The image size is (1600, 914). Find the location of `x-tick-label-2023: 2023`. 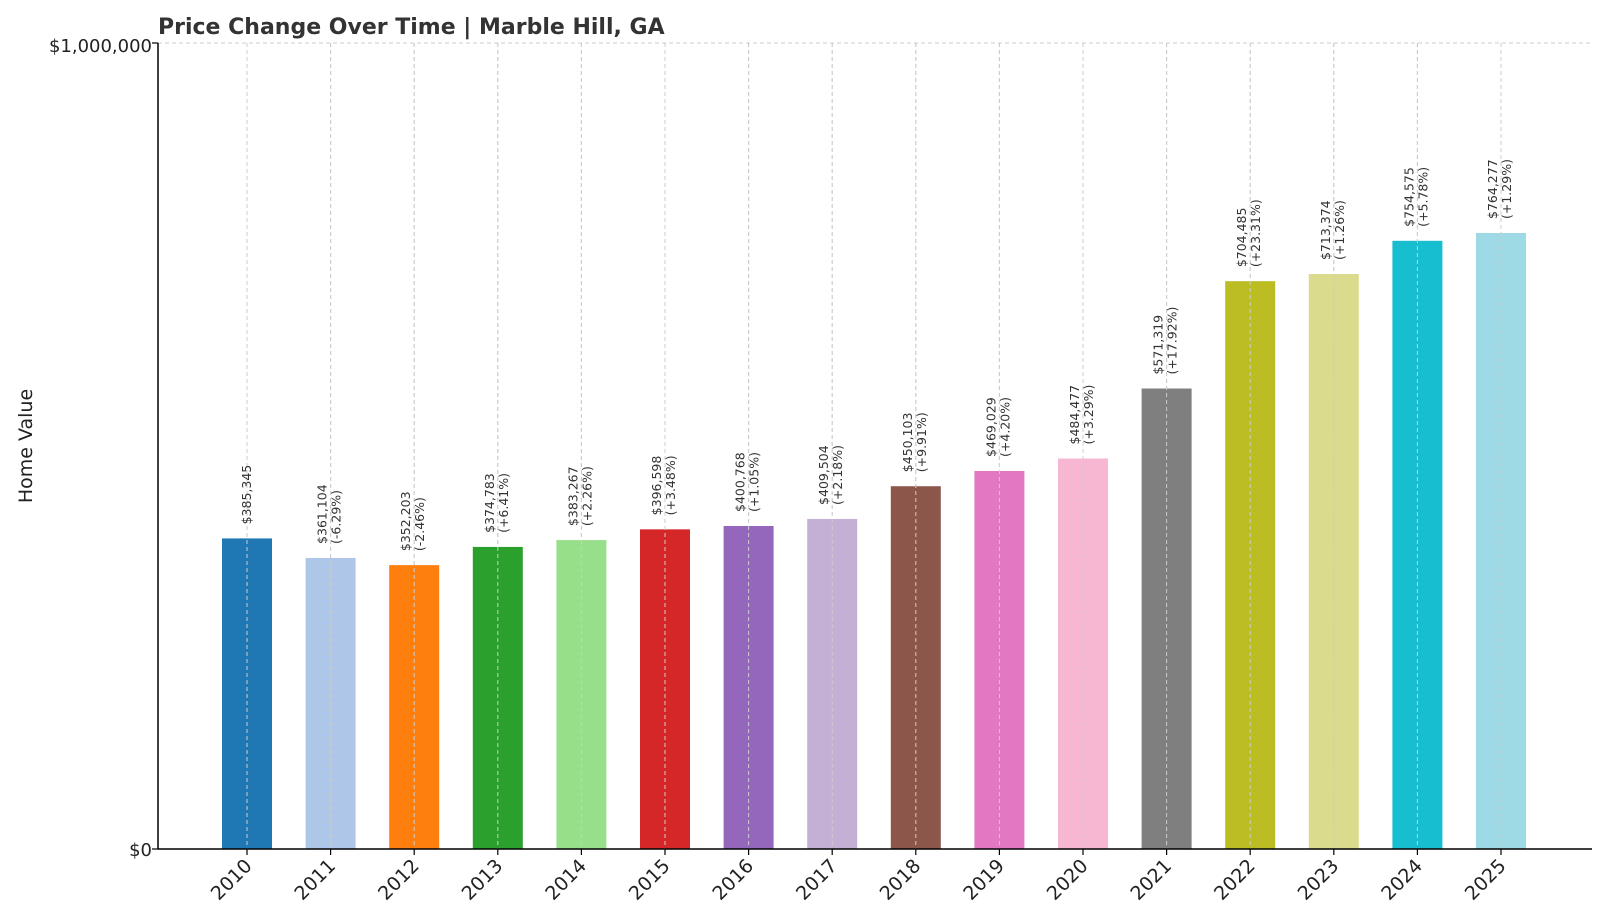

x-tick-label-2023: 2023 is located at coordinates (1319, 880).